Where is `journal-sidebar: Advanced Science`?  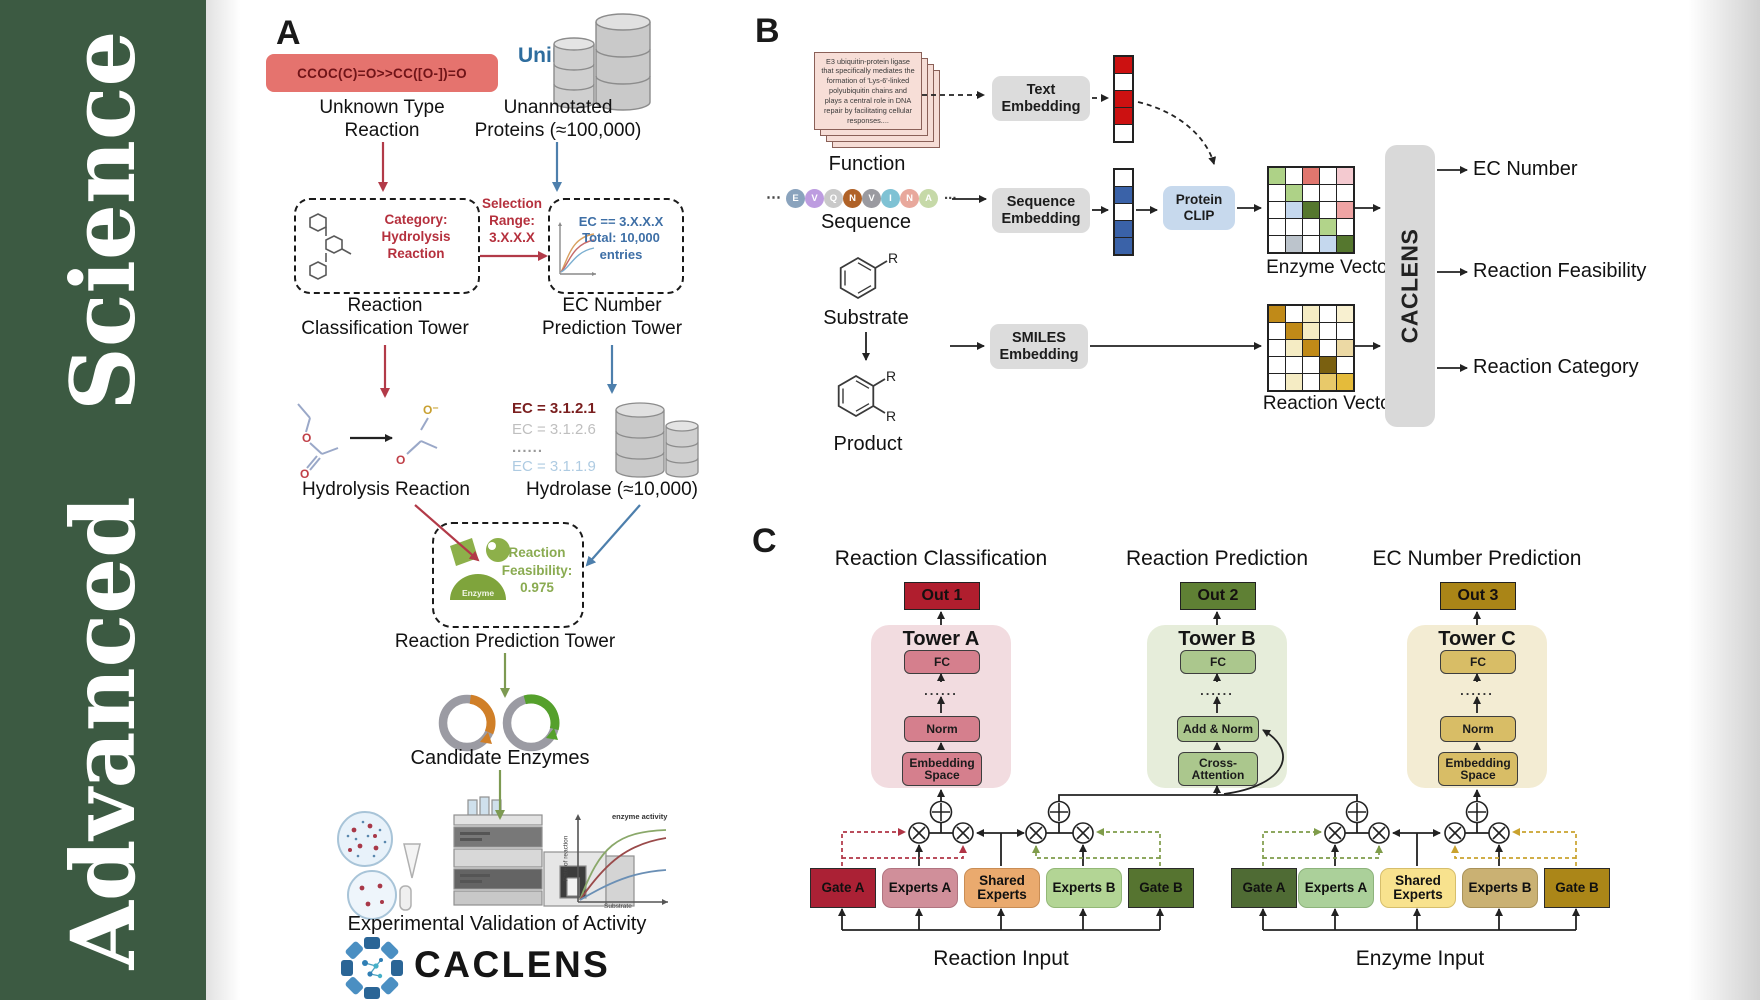 journal-sidebar: Advanced Science is located at coordinates (103, 500).